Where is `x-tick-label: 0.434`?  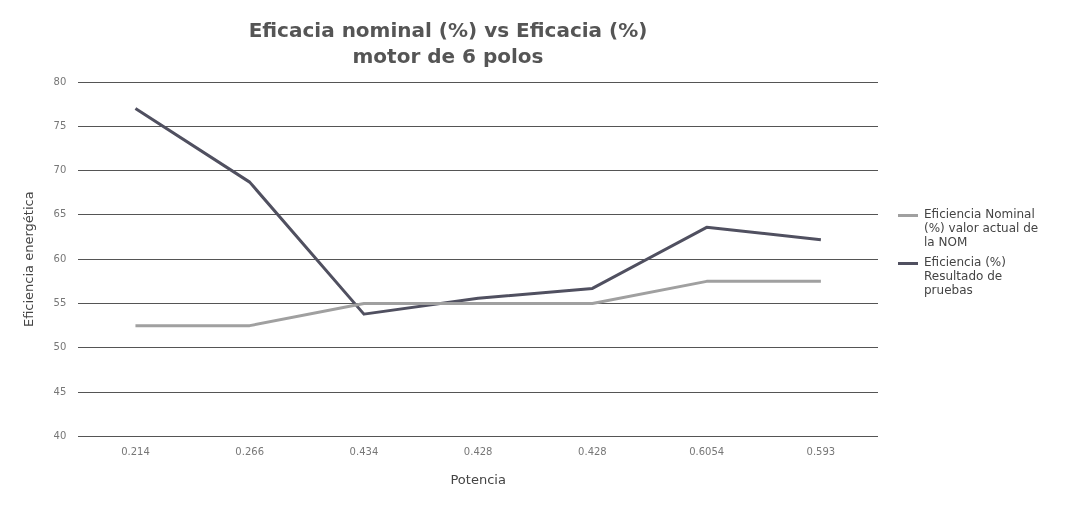
x-tick-label: 0.434 is located at coordinates (364, 451).